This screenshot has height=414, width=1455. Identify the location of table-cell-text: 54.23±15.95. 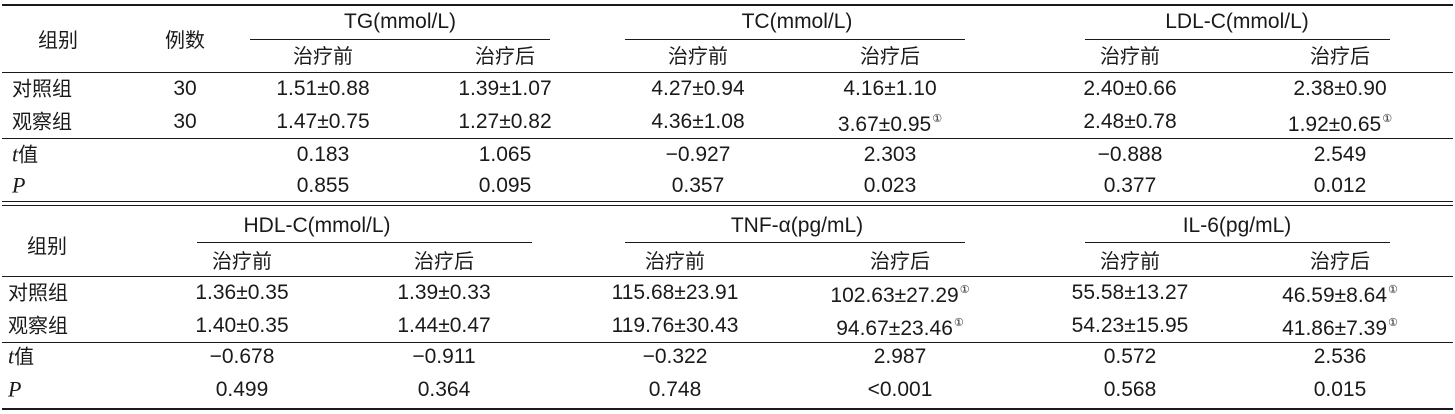
(1130, 325).